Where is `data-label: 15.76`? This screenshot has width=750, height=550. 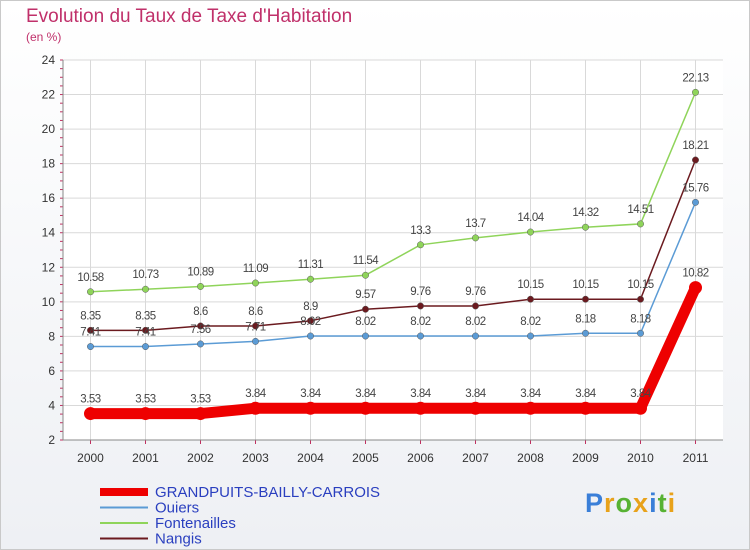
data-label: 15.76 is located at coordinates (695, 188).